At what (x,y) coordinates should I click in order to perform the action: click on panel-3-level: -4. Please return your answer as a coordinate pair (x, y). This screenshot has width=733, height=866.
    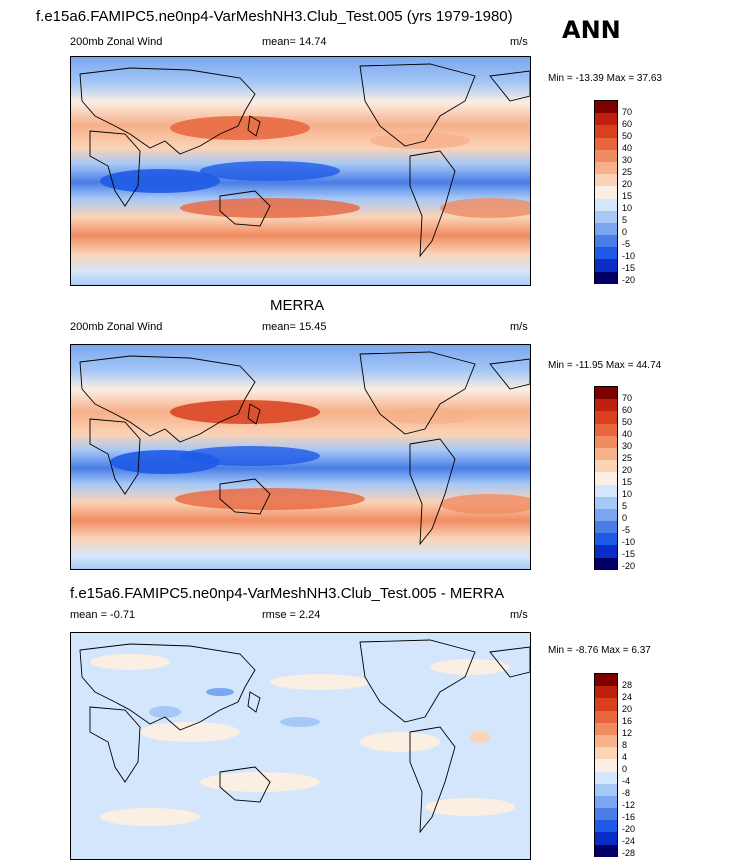
    Looking at the image, I should click on (626, 781).